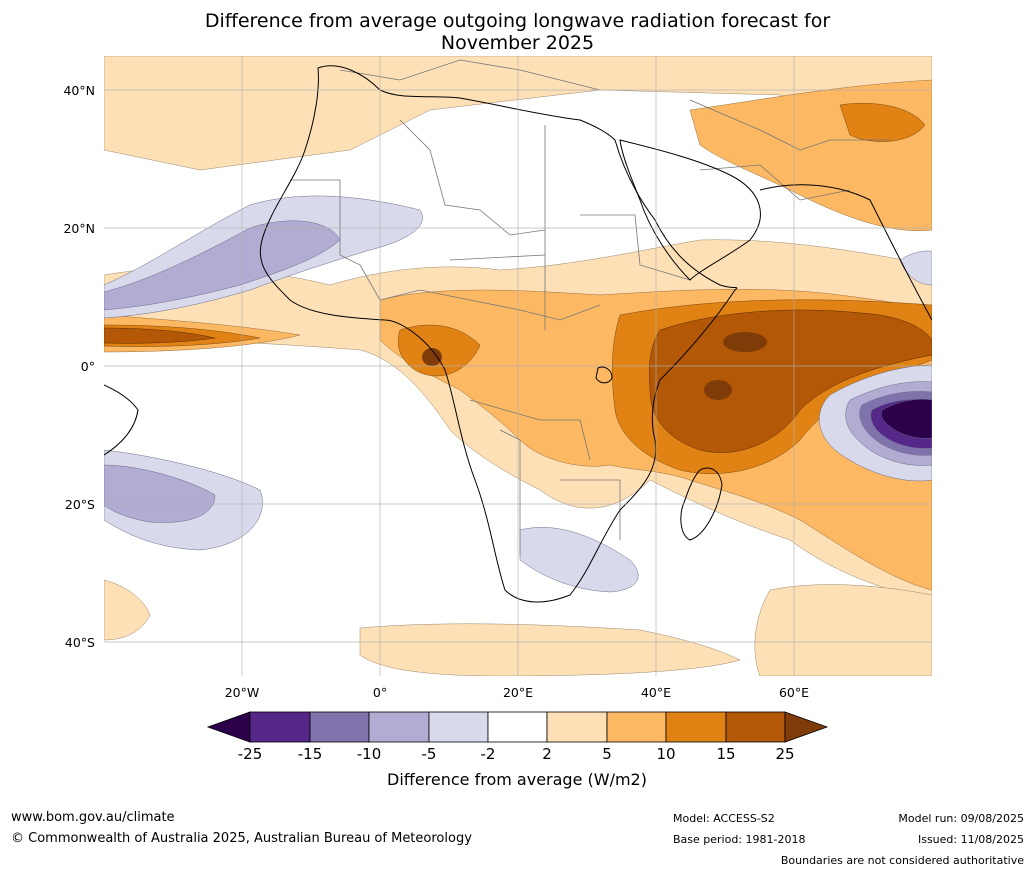  I want to click on chart-title-line2: November 2025, so click(517, 43).